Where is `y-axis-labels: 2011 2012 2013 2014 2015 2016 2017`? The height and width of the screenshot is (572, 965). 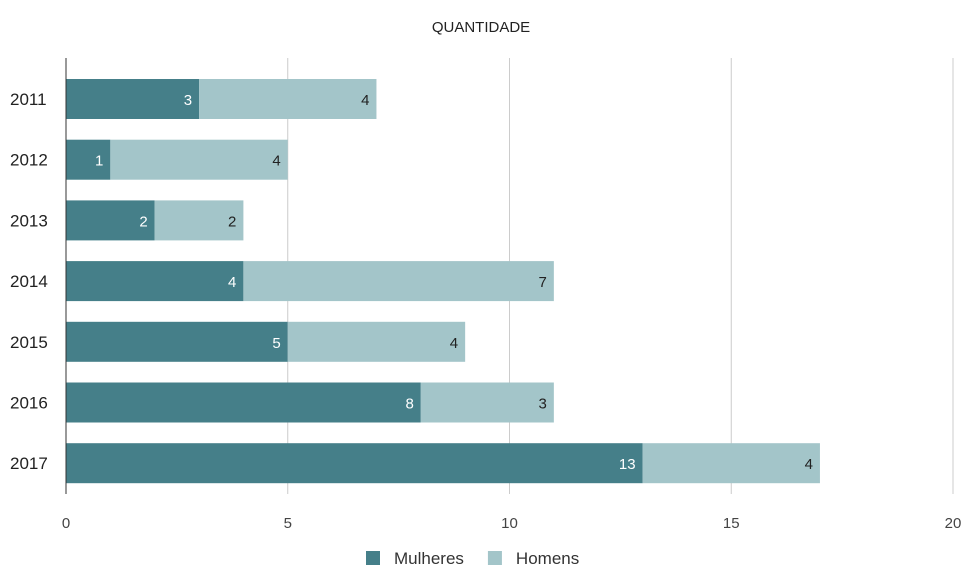
y-axis-labels: 2011 2012 2013 2014 2015 2016 2017 is located at coordinates (29, 281).